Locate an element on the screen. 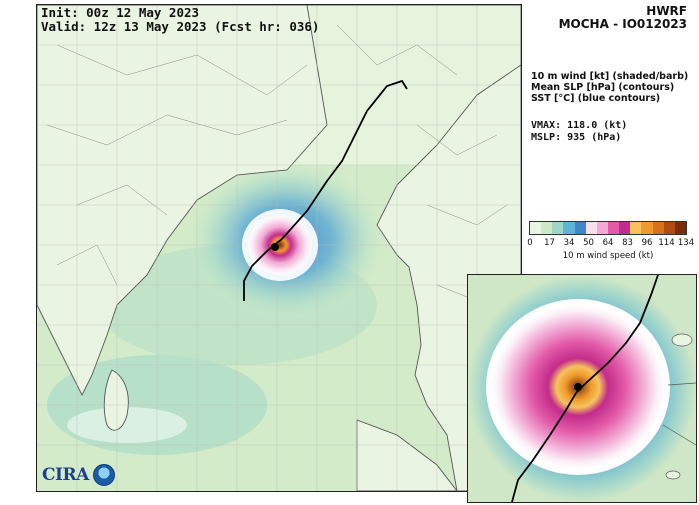  logos: CIRA is located at coordinates (78, 475).